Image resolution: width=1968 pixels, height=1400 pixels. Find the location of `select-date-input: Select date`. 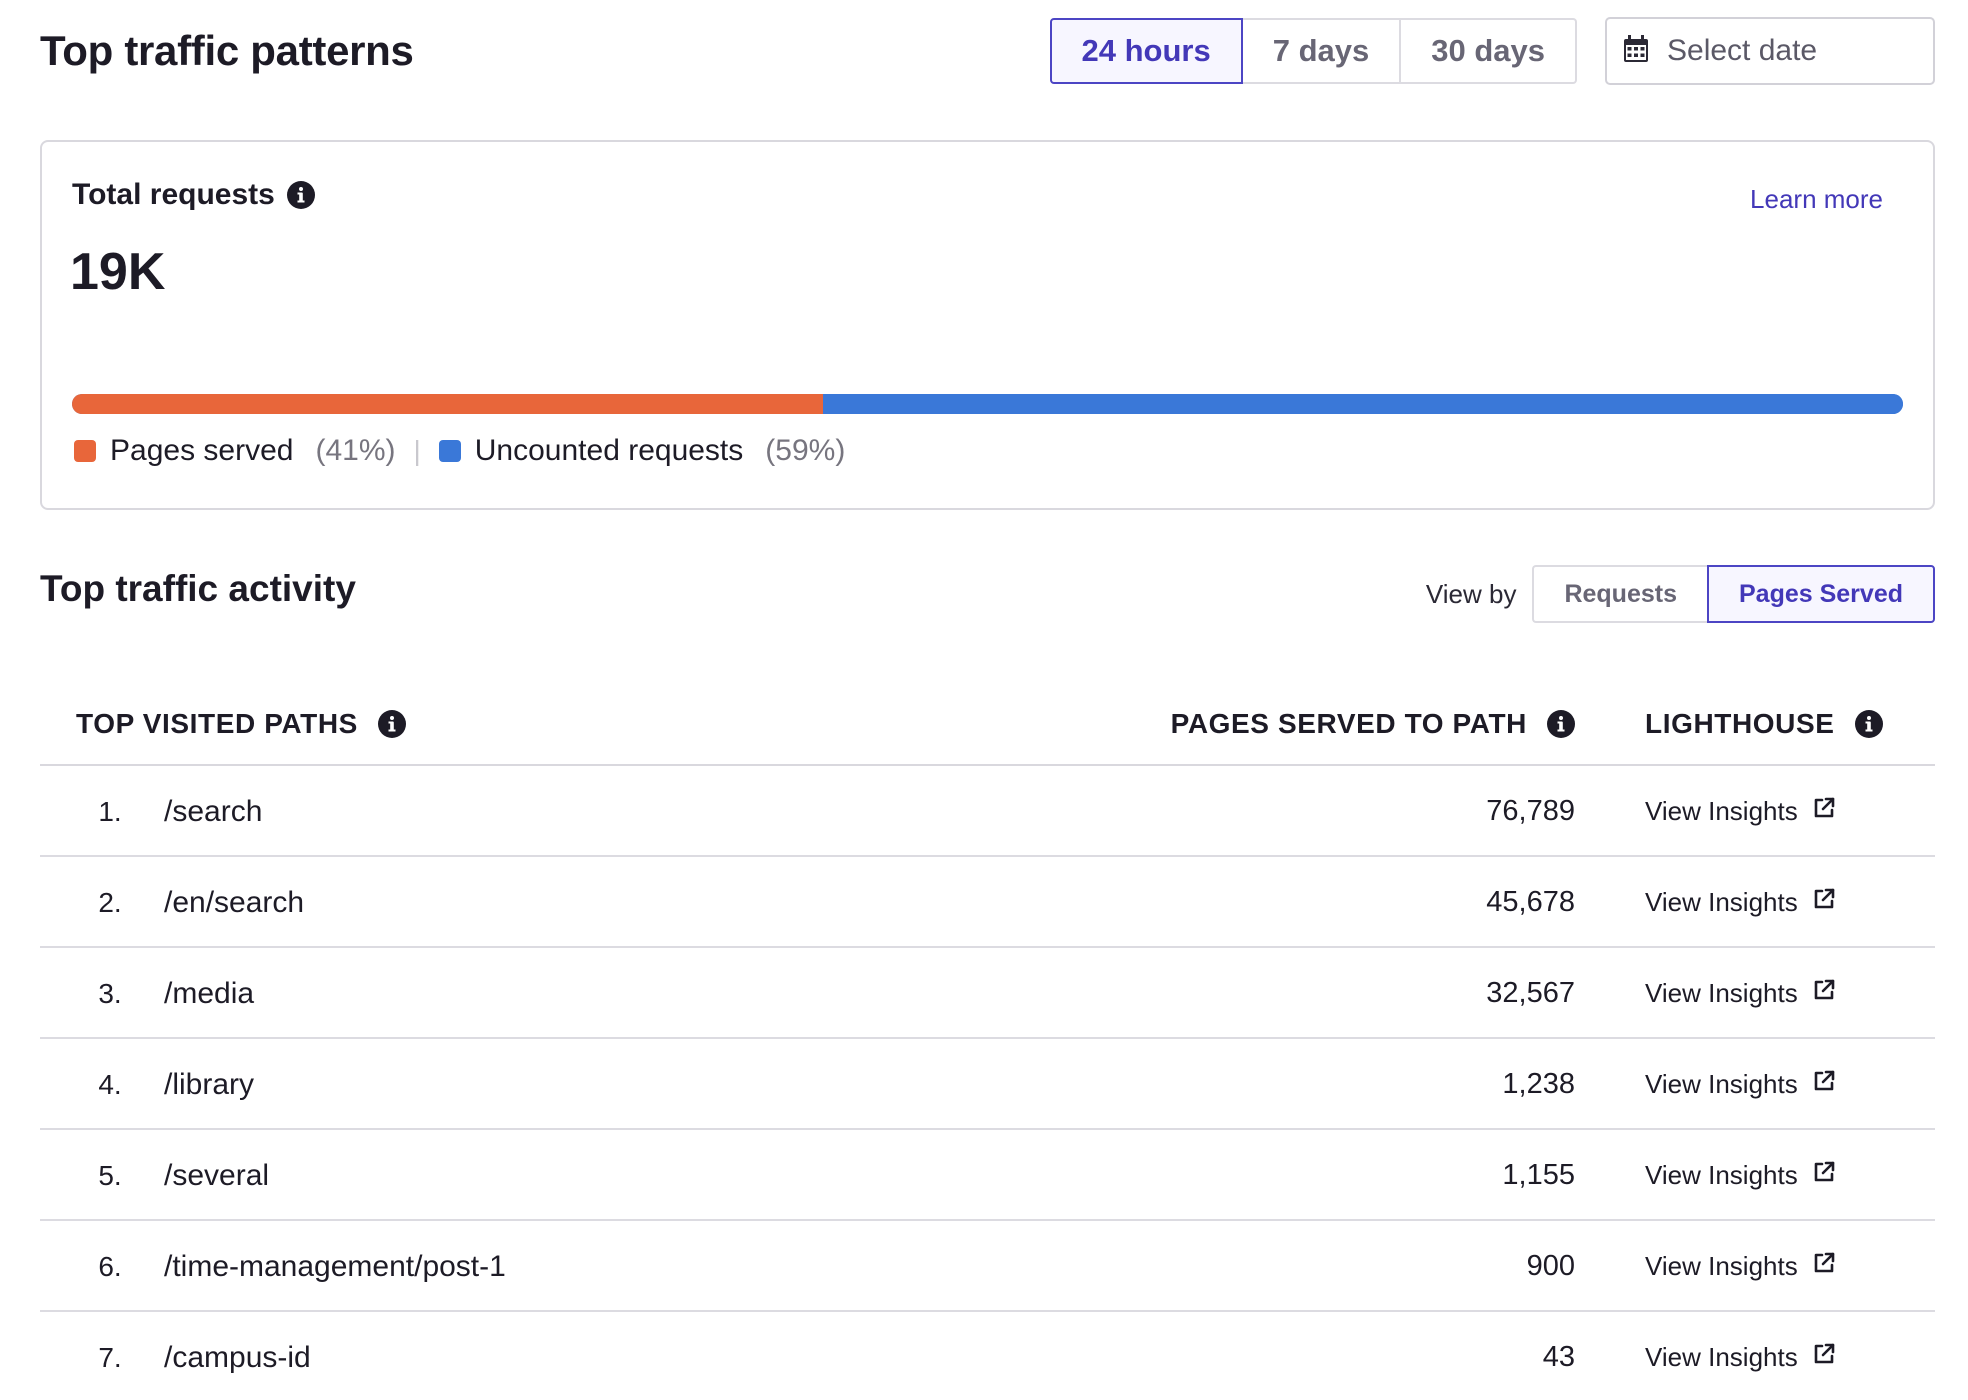

select-date-input: Select date is located at coordinates (1770, 51).